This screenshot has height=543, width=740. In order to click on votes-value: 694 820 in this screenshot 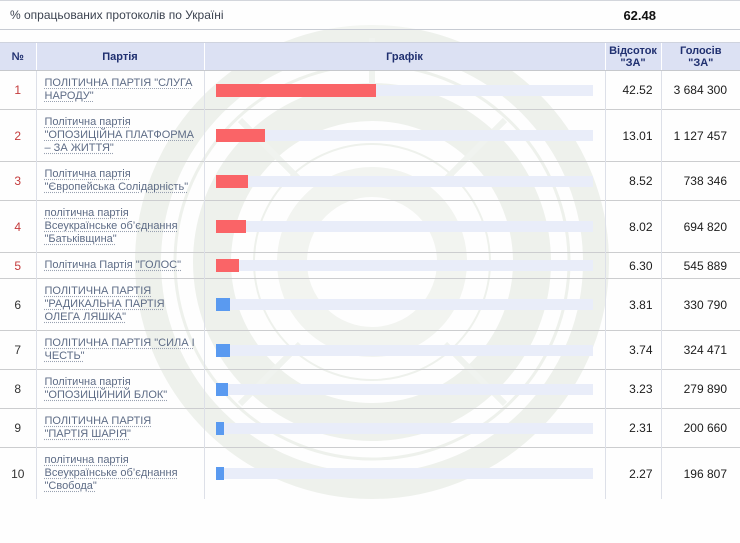, I will do `click(700, 226)`.